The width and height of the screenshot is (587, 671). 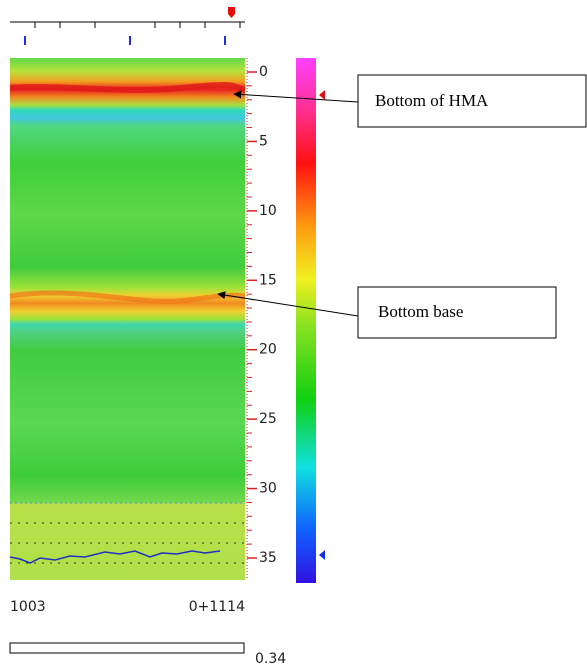 I want to click on annotation: Bottom base, so click(x=387, y=312).